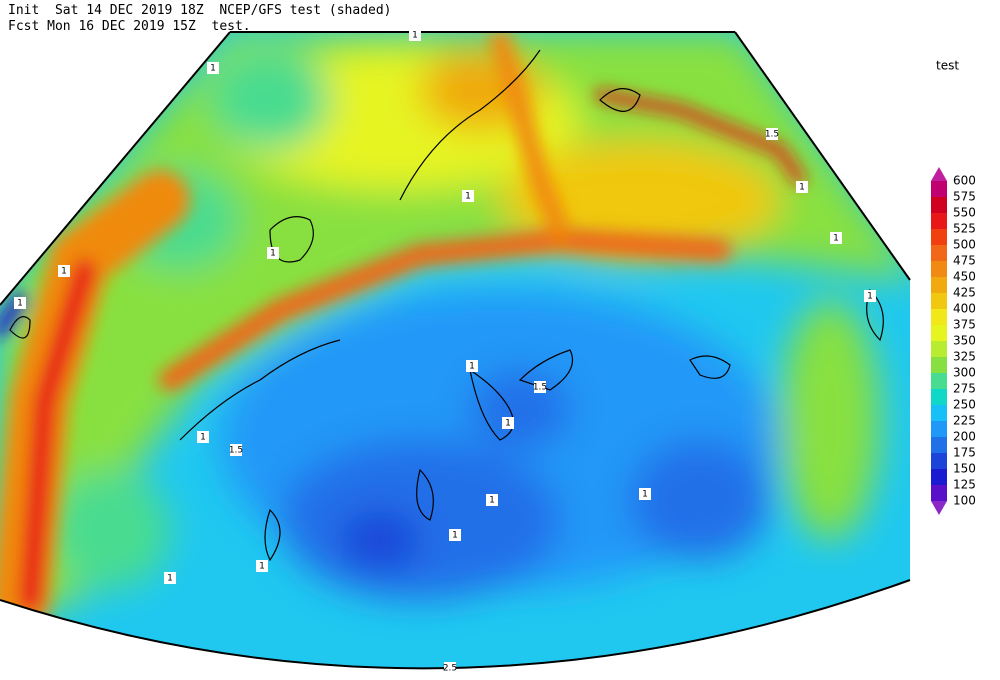  Describe the element at coordinates (964, 181) in the screenshot. I see `colorbar-label: 600` at that location.